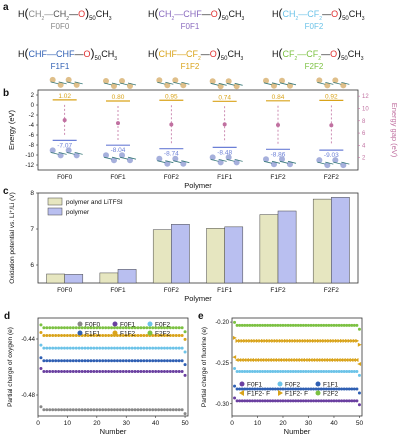 Image resolution: width=400 pixels, height=436 pixels. I want to click on legend-marker-e, so click(318, 384).